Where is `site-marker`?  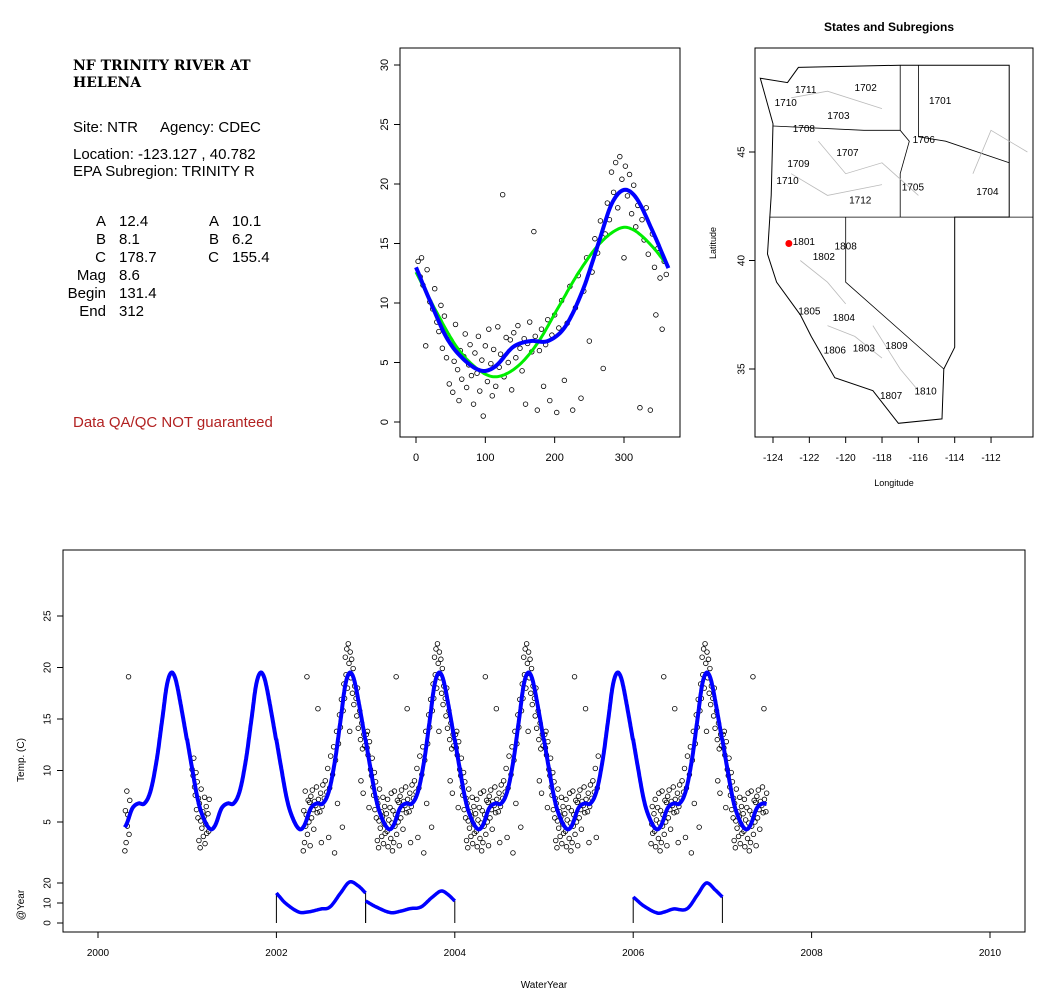 site-marker is located at coordinates (789, 244).